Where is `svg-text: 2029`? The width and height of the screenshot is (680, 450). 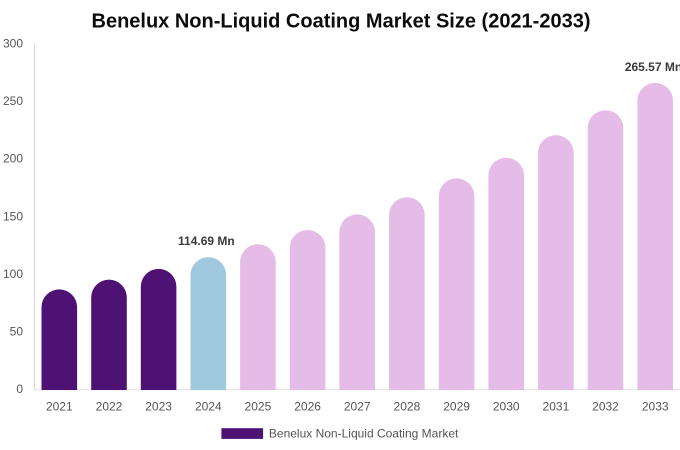
svg-text: 2029 is located at coordinates (456, 407).